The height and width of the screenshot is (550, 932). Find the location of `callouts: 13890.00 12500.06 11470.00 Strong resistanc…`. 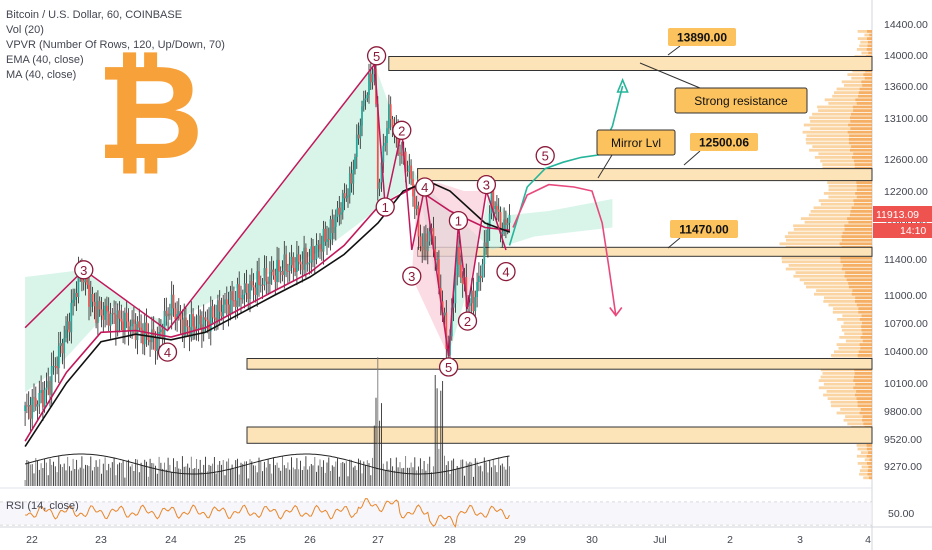

callouts: 13890.00 12500.06 11470.00 Strong resistanc… is located at coordinates (702, 138).